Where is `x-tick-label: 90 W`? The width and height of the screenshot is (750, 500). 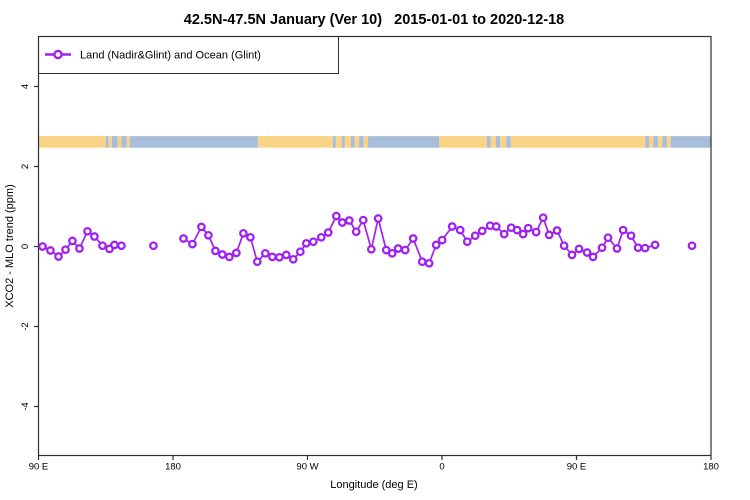
x-tick-label: 90 W is located at coordinates (307, 467).